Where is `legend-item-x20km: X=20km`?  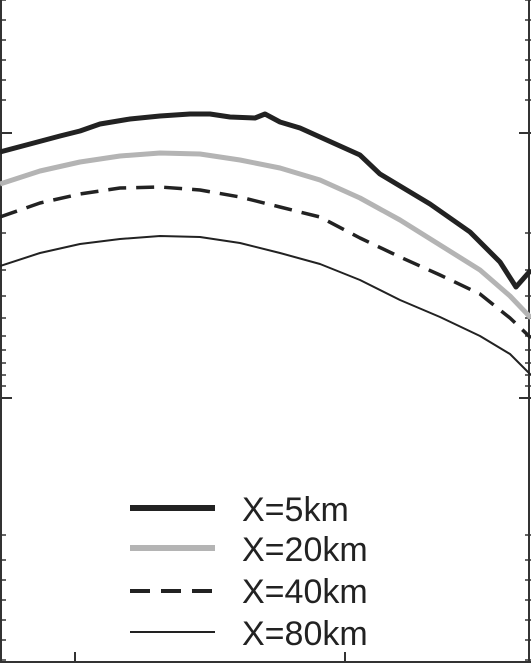 legend-item-x20km: X=20km is located at coordinates (249, 550).